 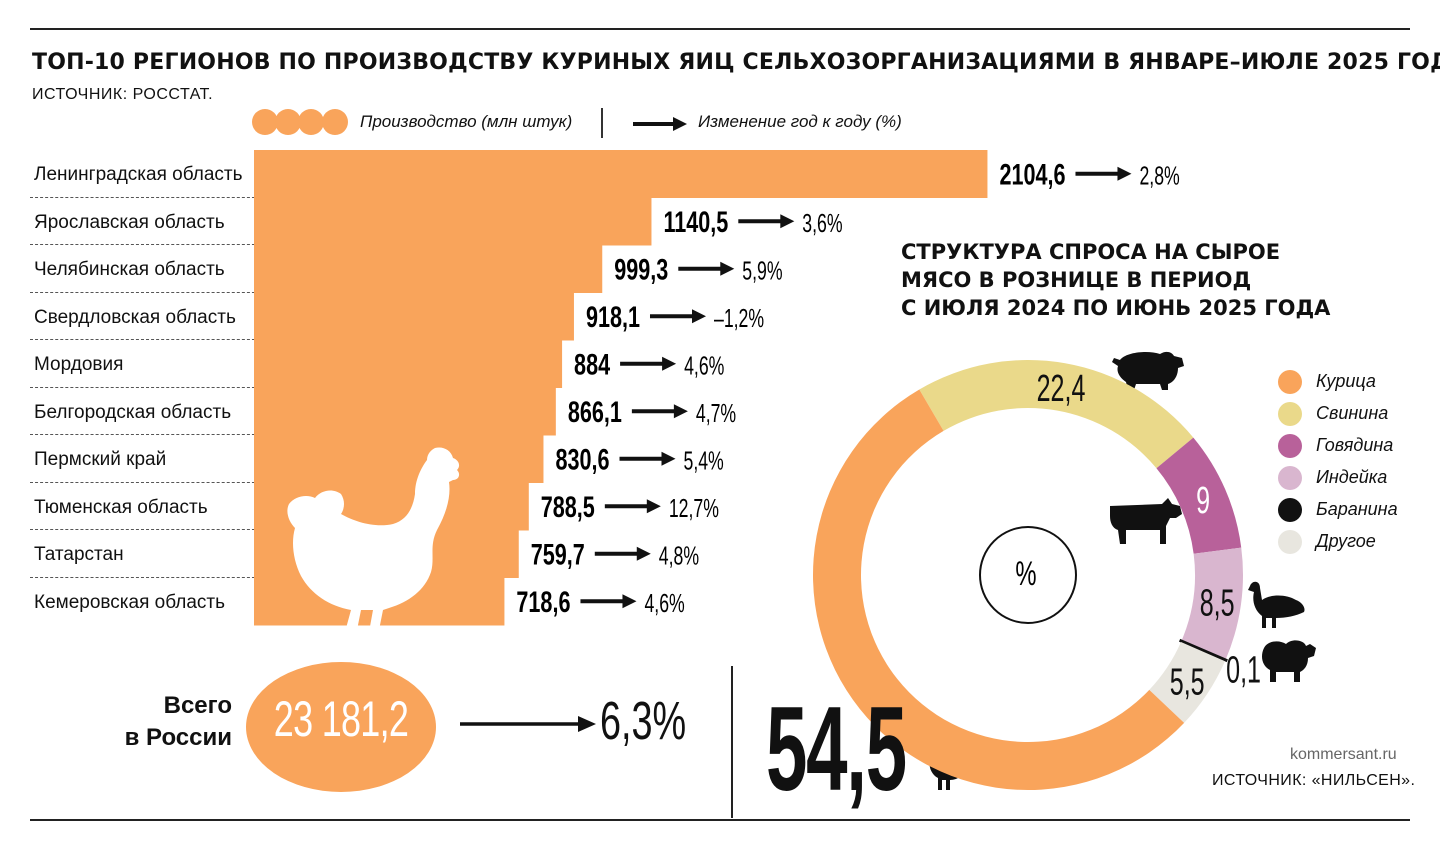 What do you see at coordinates (822, 223) in the screenshot?
I see `bar-change-label: 3,6%` at bounding box center [822, 223].